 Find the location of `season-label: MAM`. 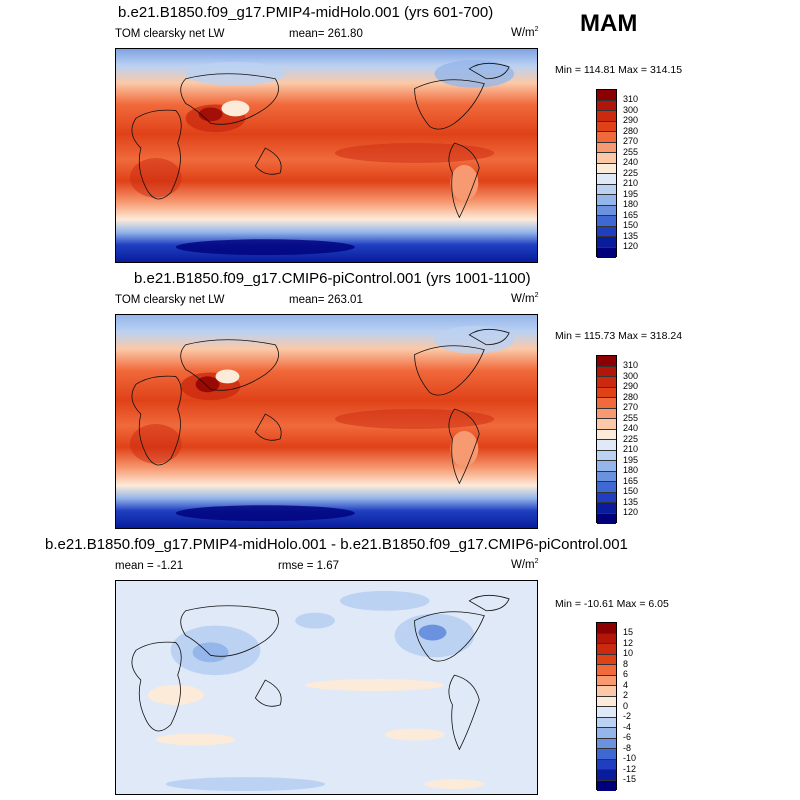

season-label: MAM is located at coordinates (609, 23).